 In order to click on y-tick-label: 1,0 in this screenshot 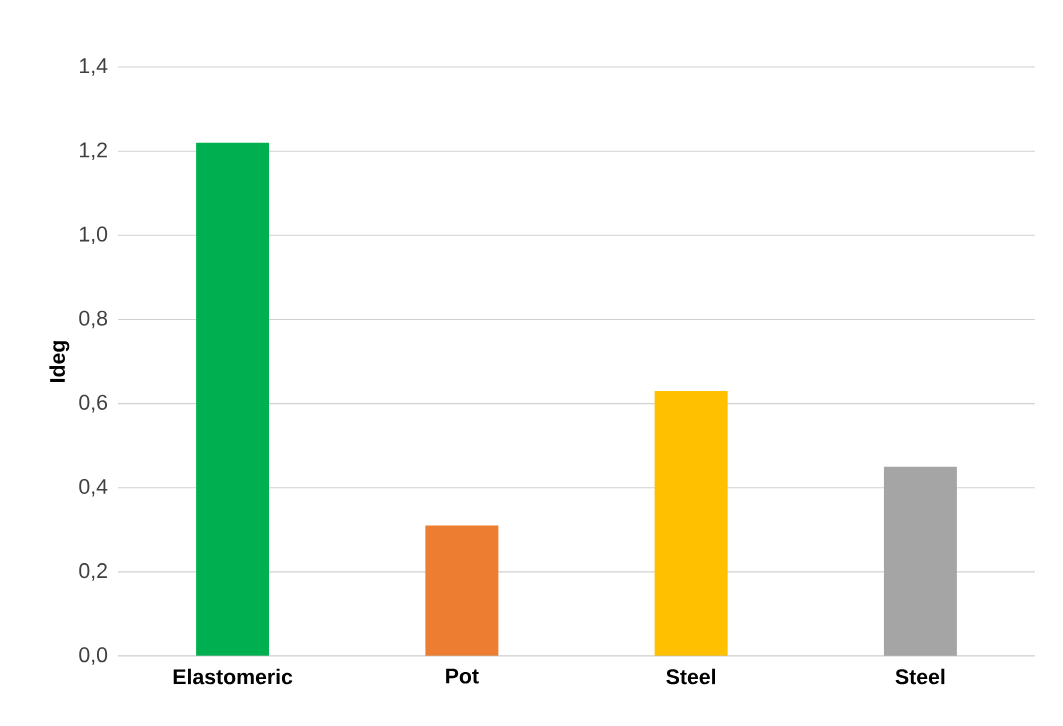, I will do `click(94, 235)`.